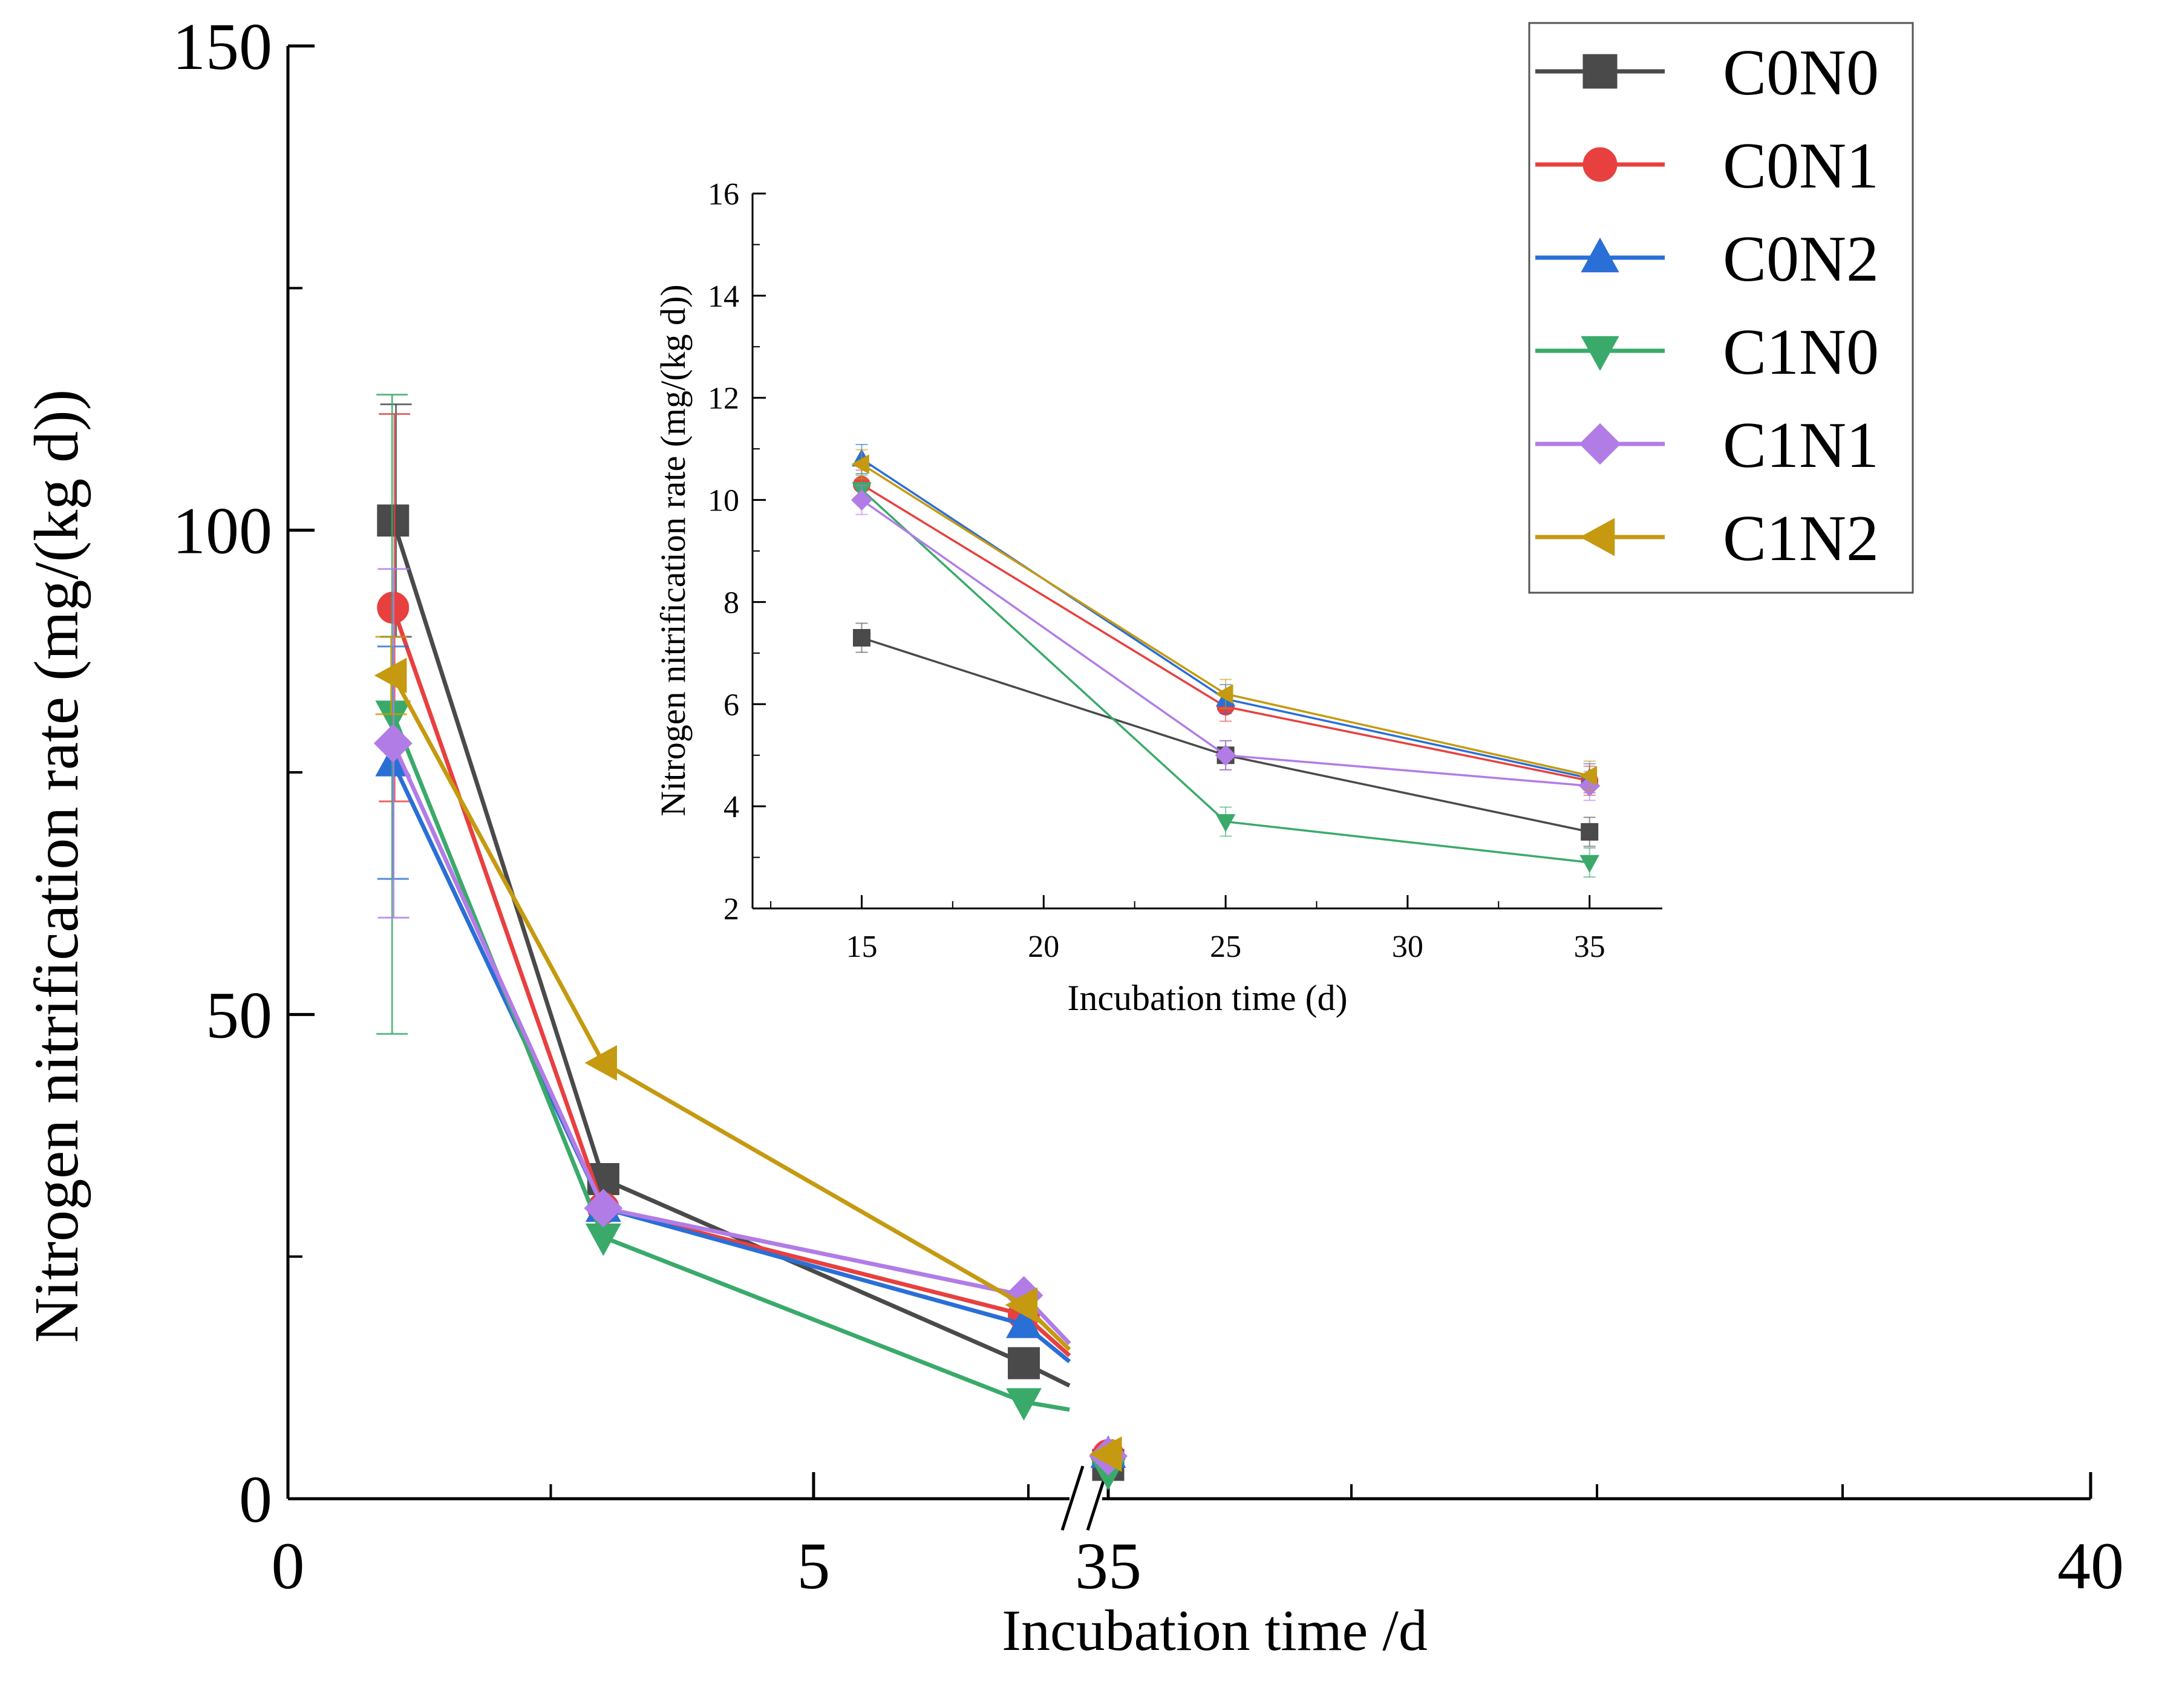  What do you see at coordinates (288, 1566) in the screenshot?
I see `main-x-tick-label: 0` at bounding box center [288, 1566].